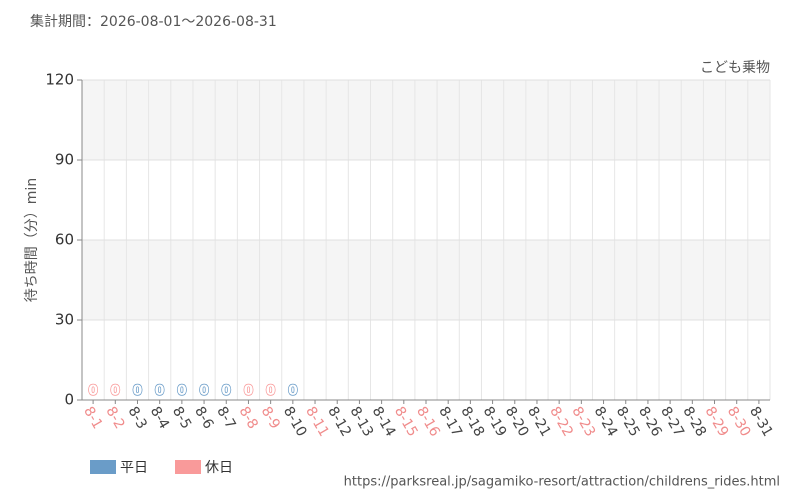  I want to click on chart-subtitle: こども乗物, so click(735, 68).